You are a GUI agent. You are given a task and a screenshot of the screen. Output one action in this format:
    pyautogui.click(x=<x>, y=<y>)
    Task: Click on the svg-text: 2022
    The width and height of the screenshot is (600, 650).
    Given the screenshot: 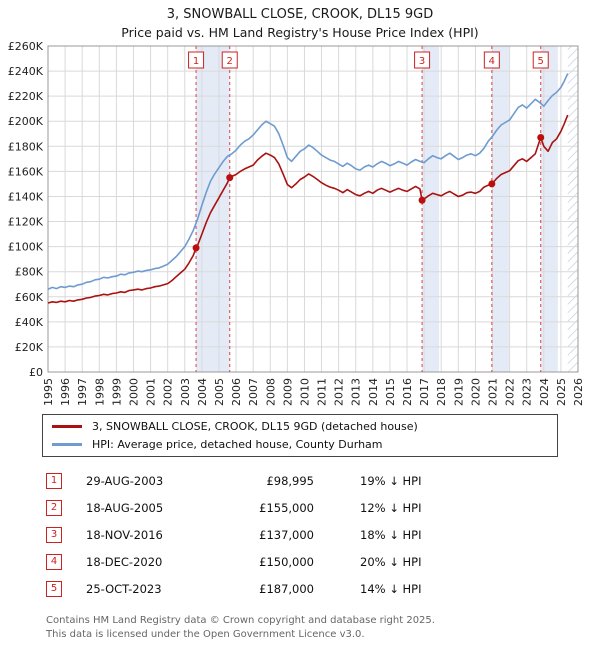 What is the action you would take?
    pyautogui.click(x=510, y=392)
    